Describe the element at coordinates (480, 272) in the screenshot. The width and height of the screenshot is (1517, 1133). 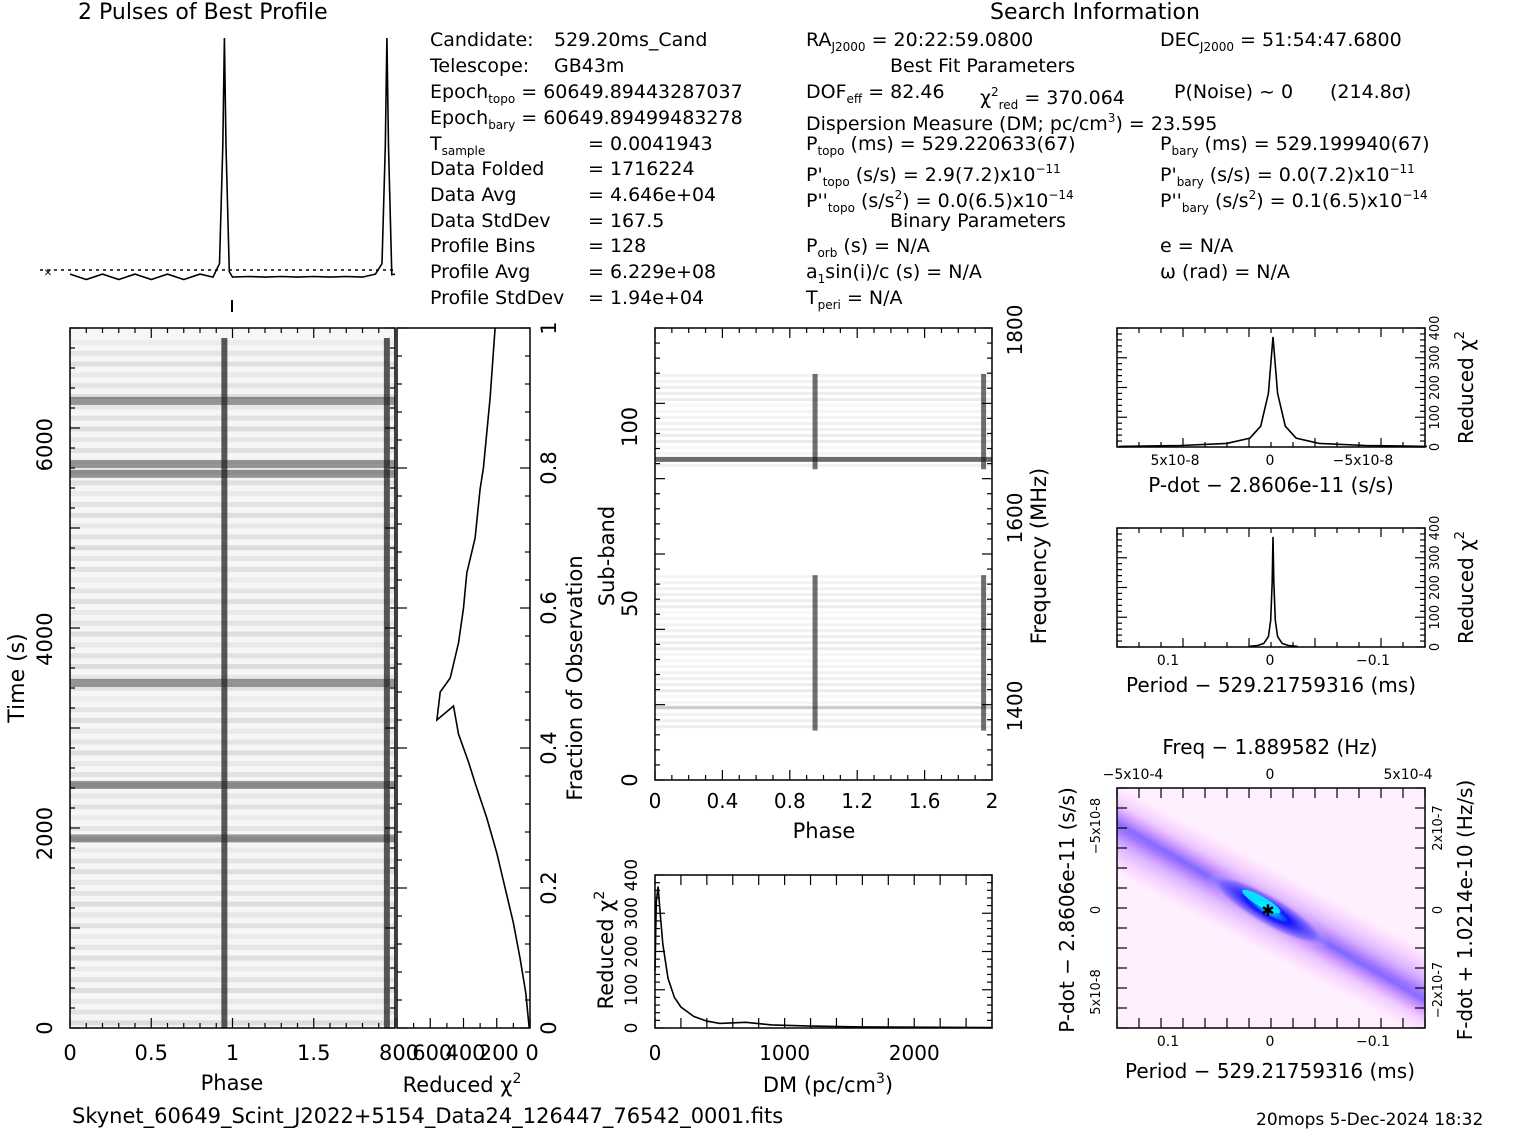
I see `pavg-label: Profile Avg` at that location.